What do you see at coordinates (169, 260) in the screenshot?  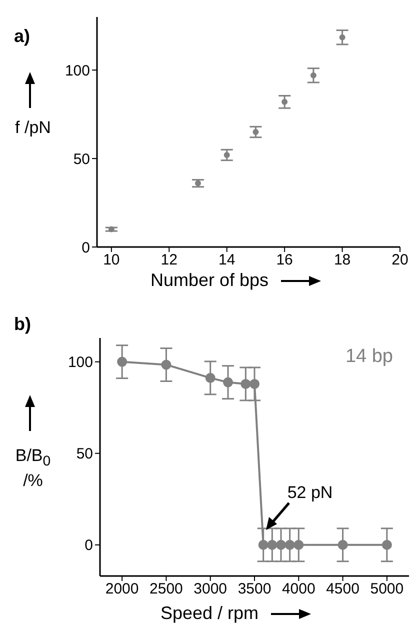 I see `x-tick-label: 12` at bounding box center [169, 260].